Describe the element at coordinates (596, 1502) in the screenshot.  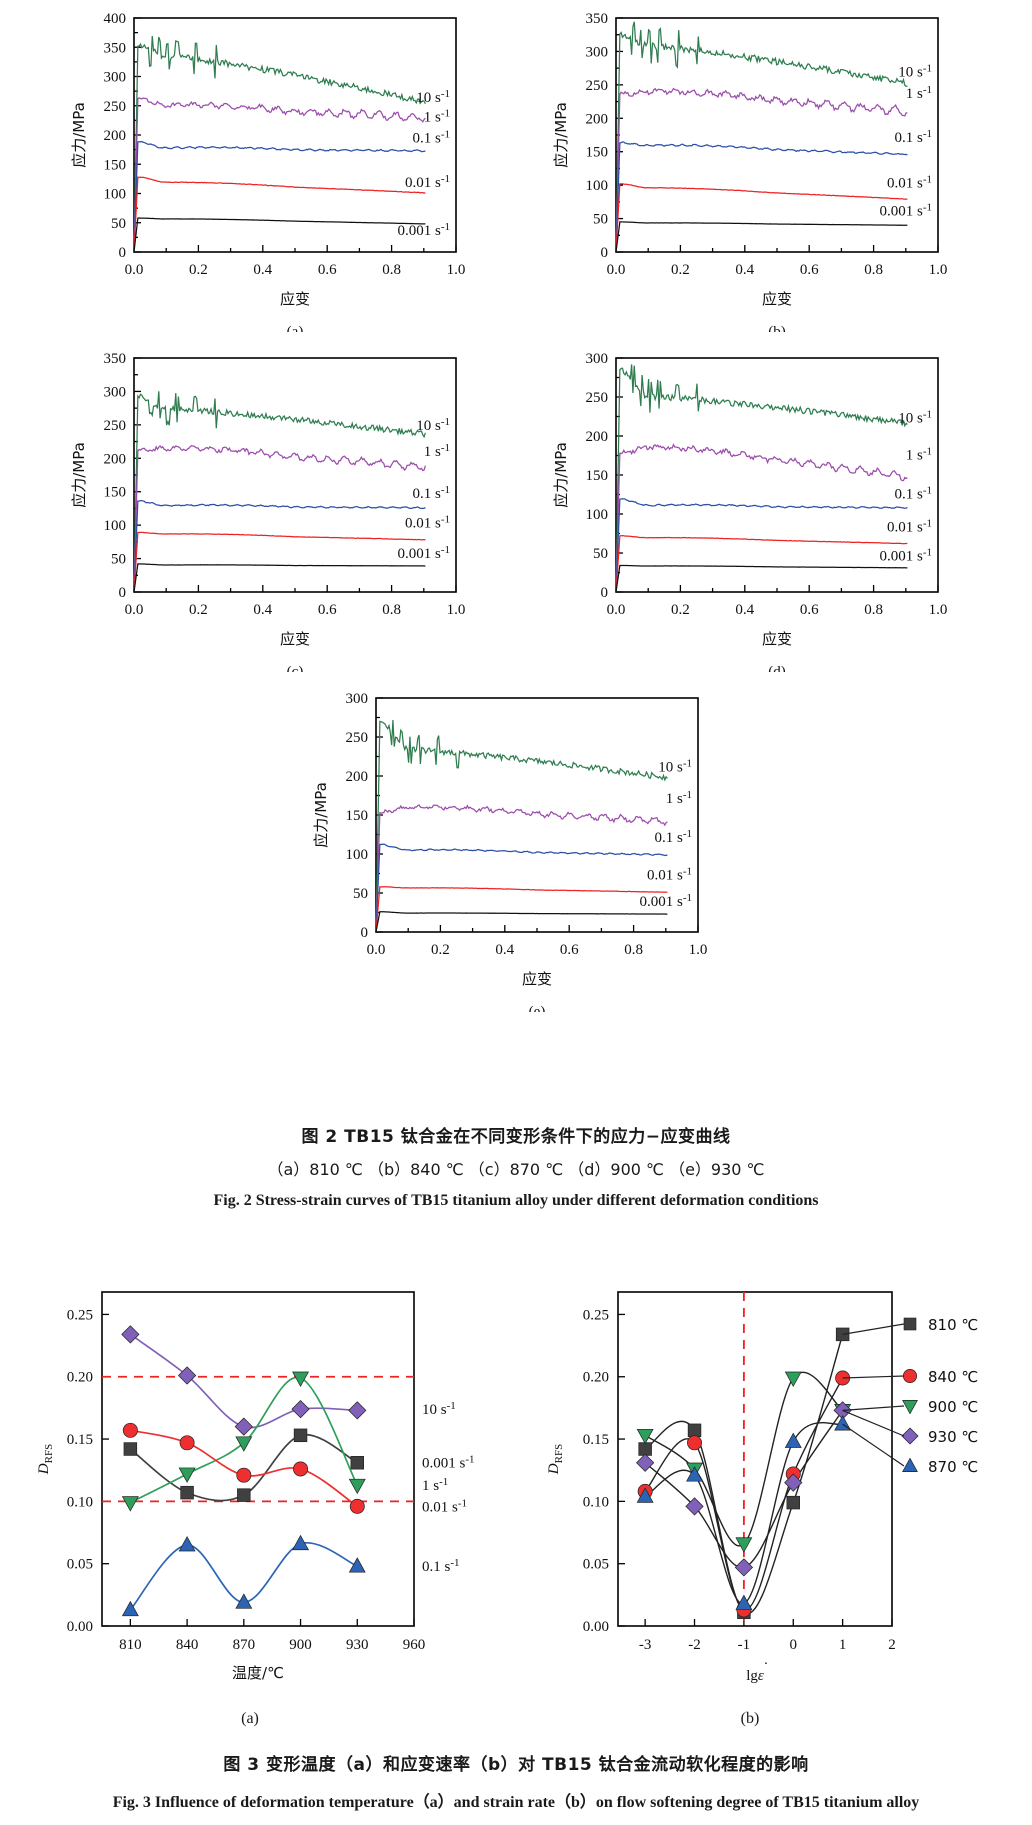
I see `svg-text: 0.10` at that location.